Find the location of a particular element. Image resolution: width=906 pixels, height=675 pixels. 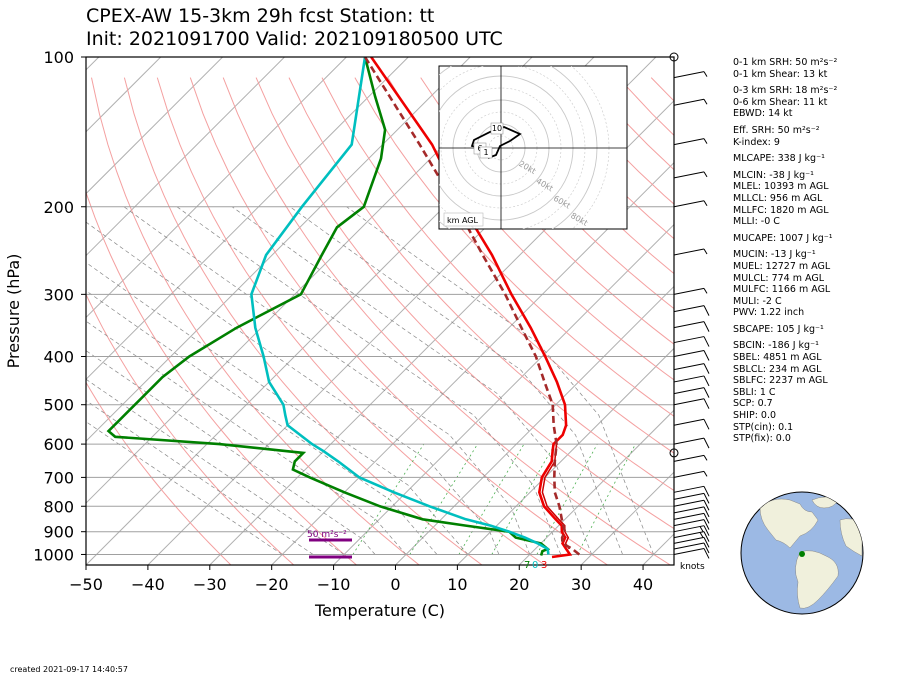

created-timestamp: created 2021-09-17 14:40:57 is located at coordinates (69, 669).